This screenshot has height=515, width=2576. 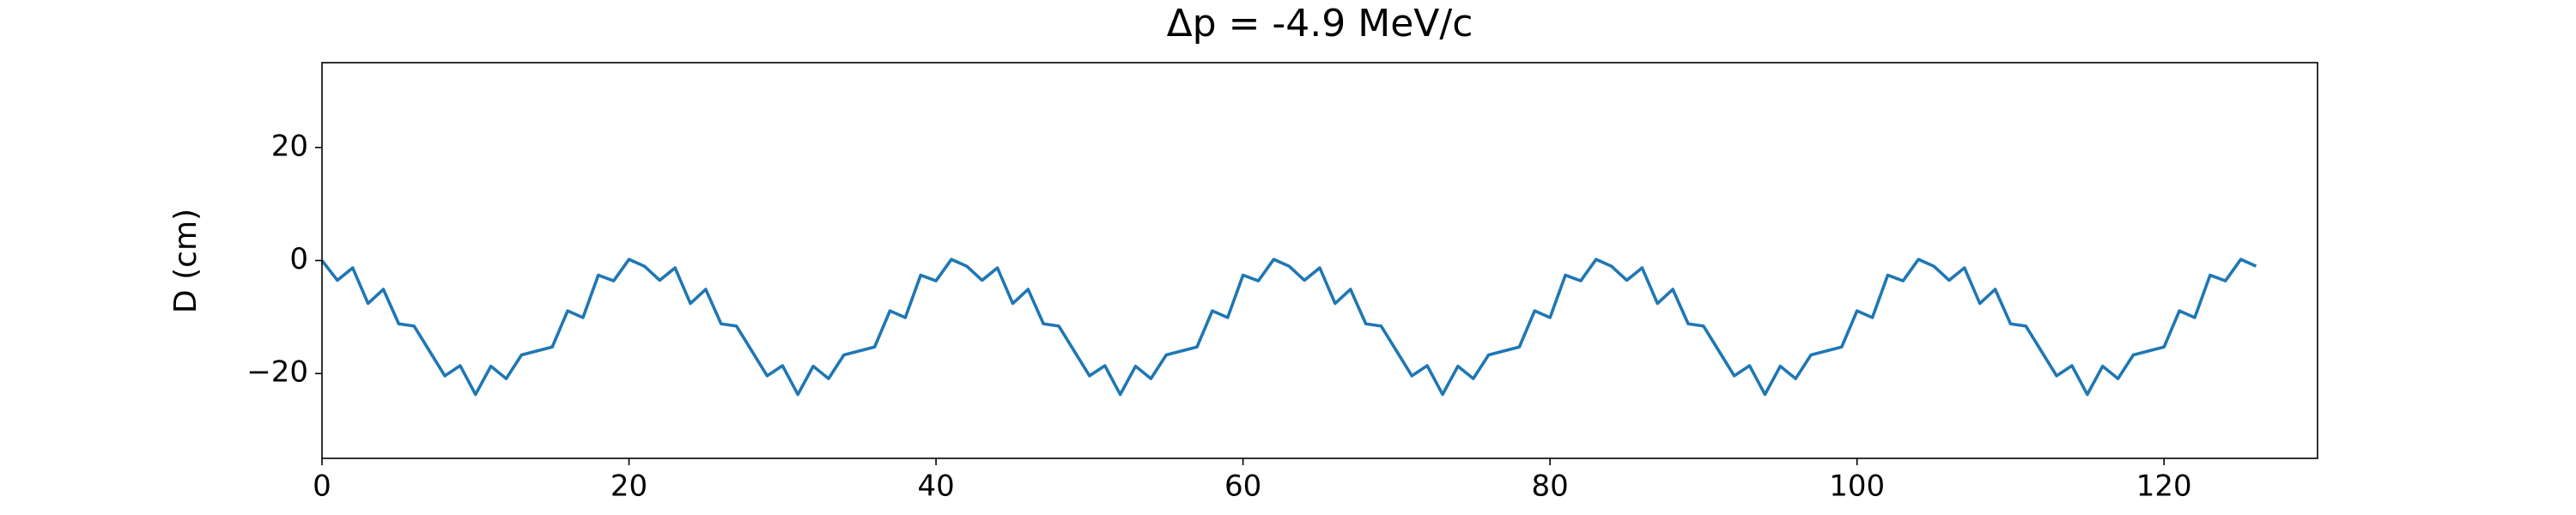 I want to click on y-axis-label: D (cm), so click(x=186, y=261).